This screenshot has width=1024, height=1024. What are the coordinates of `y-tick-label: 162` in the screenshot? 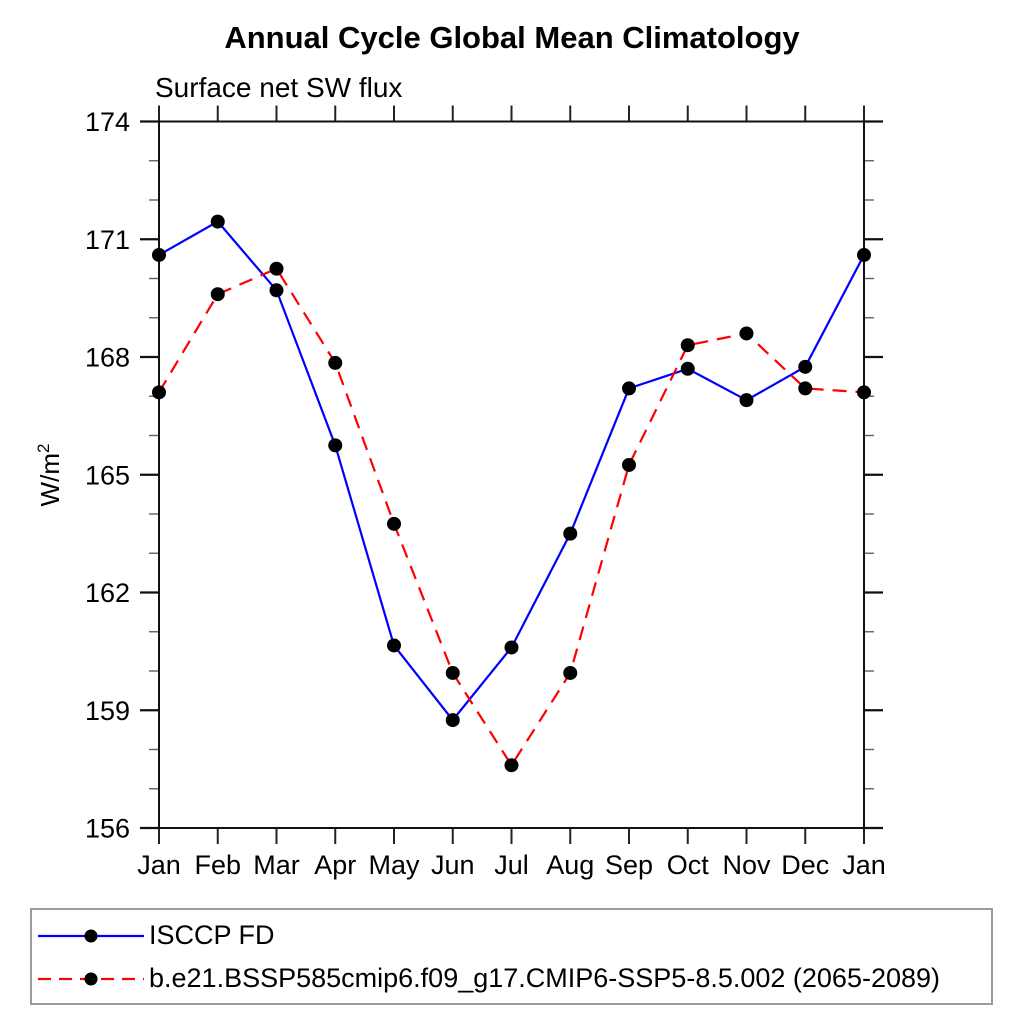 It's located at (107, 593).